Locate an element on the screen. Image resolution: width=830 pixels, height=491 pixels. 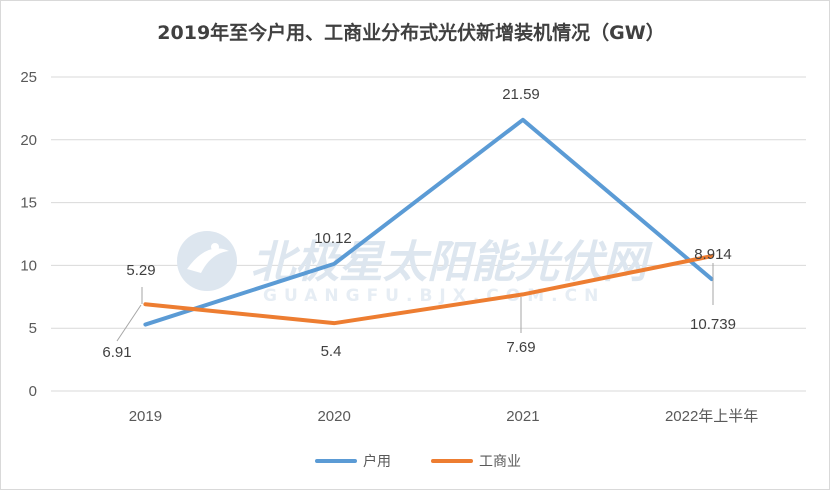
watermark: 北极星太阳能光伏网 GUANGFU.BJX.COM.CN is located at coordinates (415, 268).